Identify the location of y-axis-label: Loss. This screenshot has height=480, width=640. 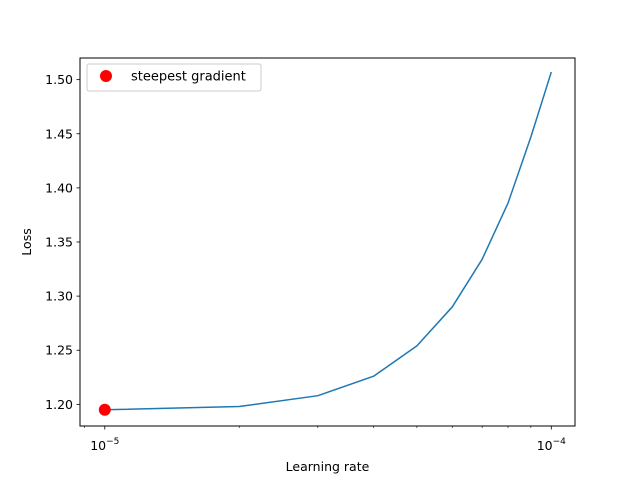
(26, 241).